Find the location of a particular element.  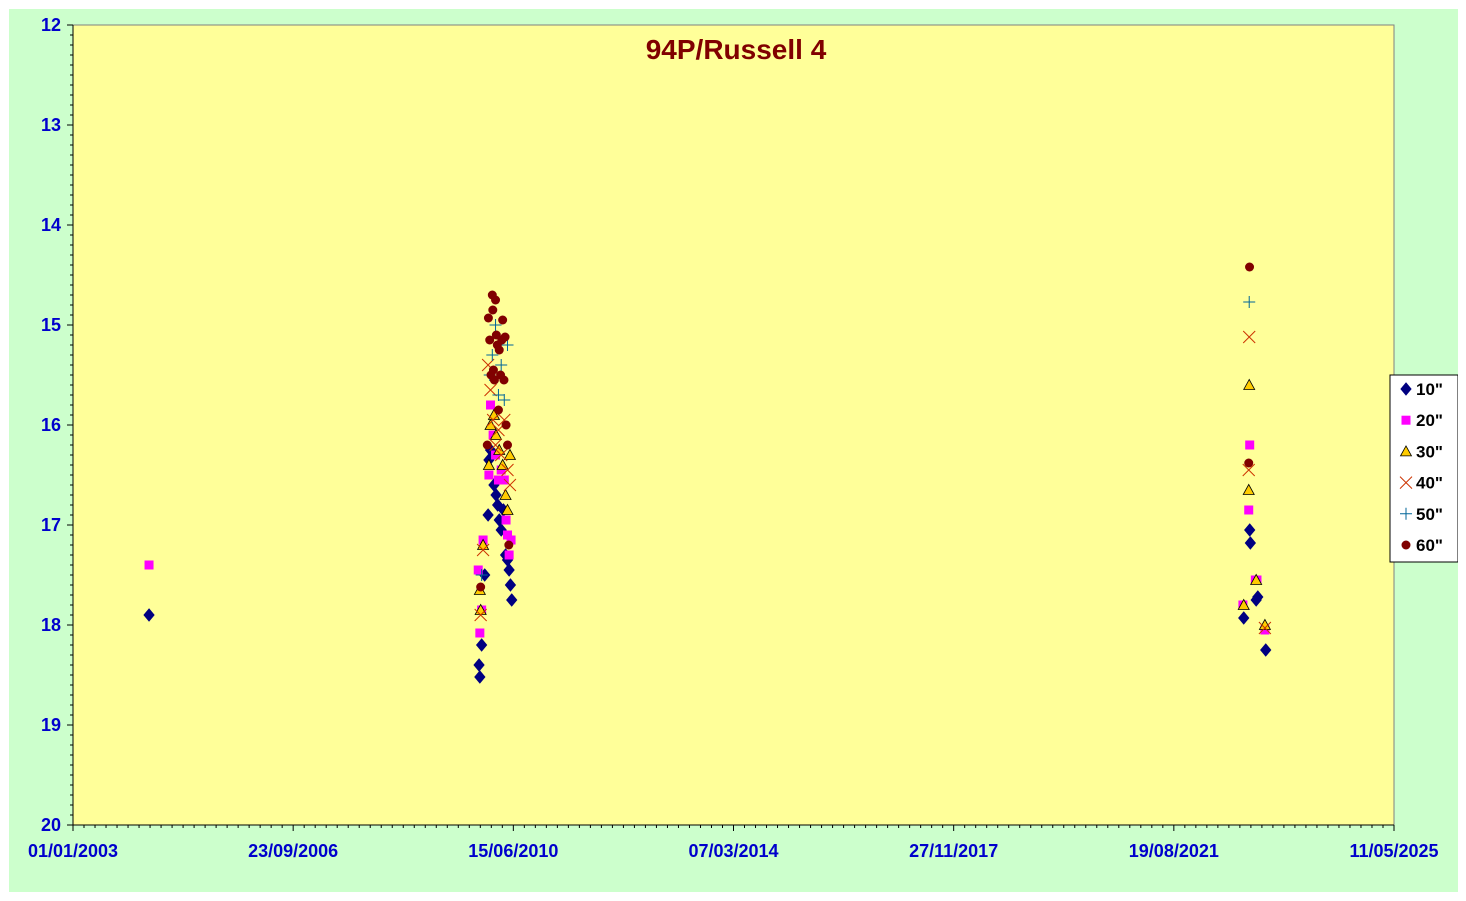

y-tick-label: 18 is located at coordinates (51, 625).